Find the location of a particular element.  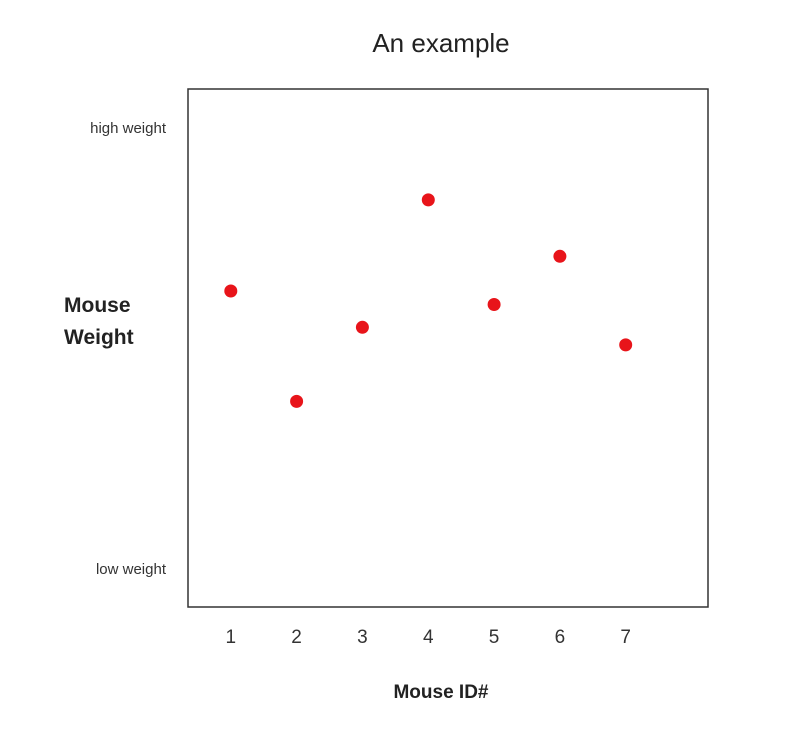

y-axis-label-line-2: Weight is located at coordinates (99, 337).